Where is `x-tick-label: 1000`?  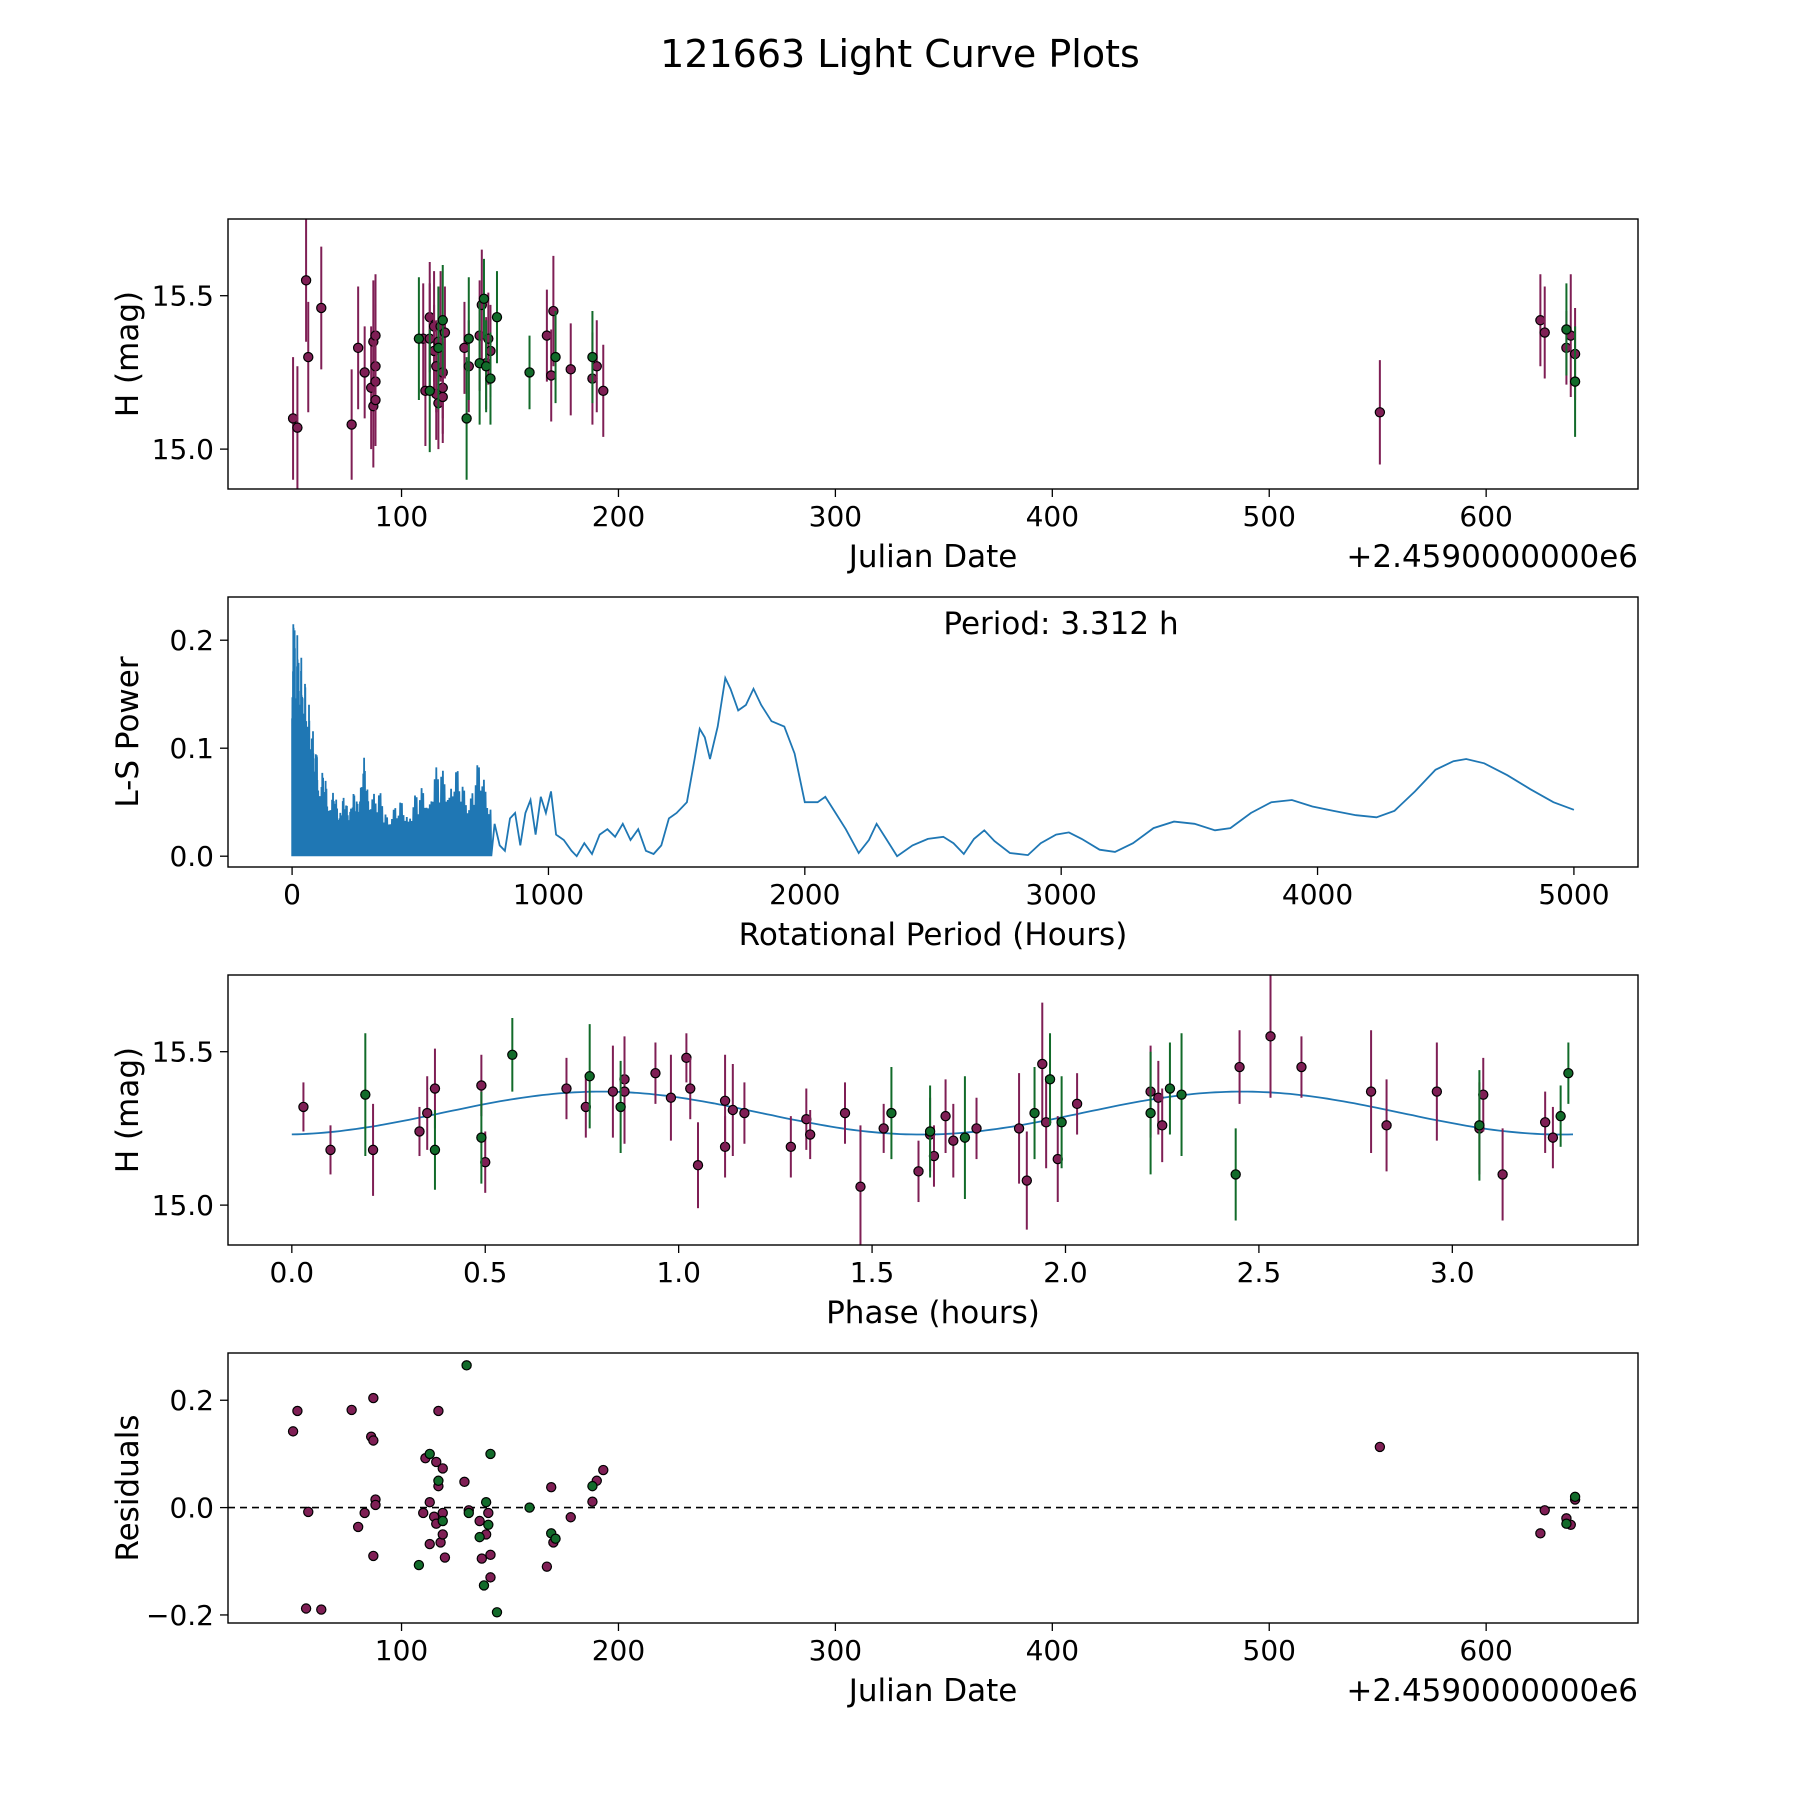 x-tick-label: 1000 is located at coordinates (548, 894).